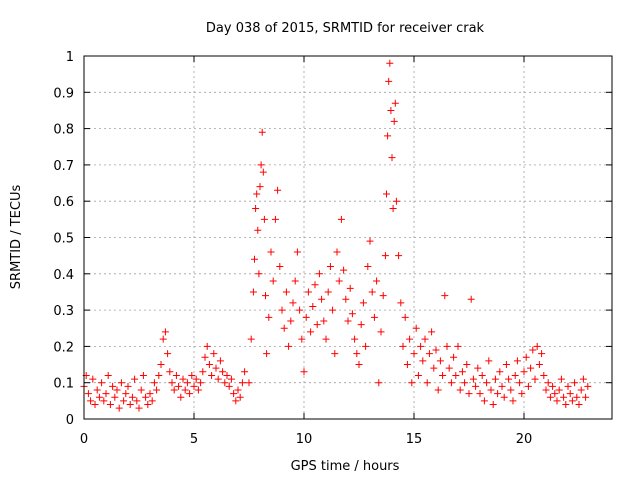 Image resolution: width=640 pixels, height=480 pixels. Describe the element at coordinates (63, 311) in the screenshot. I see `y-tick-label: 0.3` at that location.